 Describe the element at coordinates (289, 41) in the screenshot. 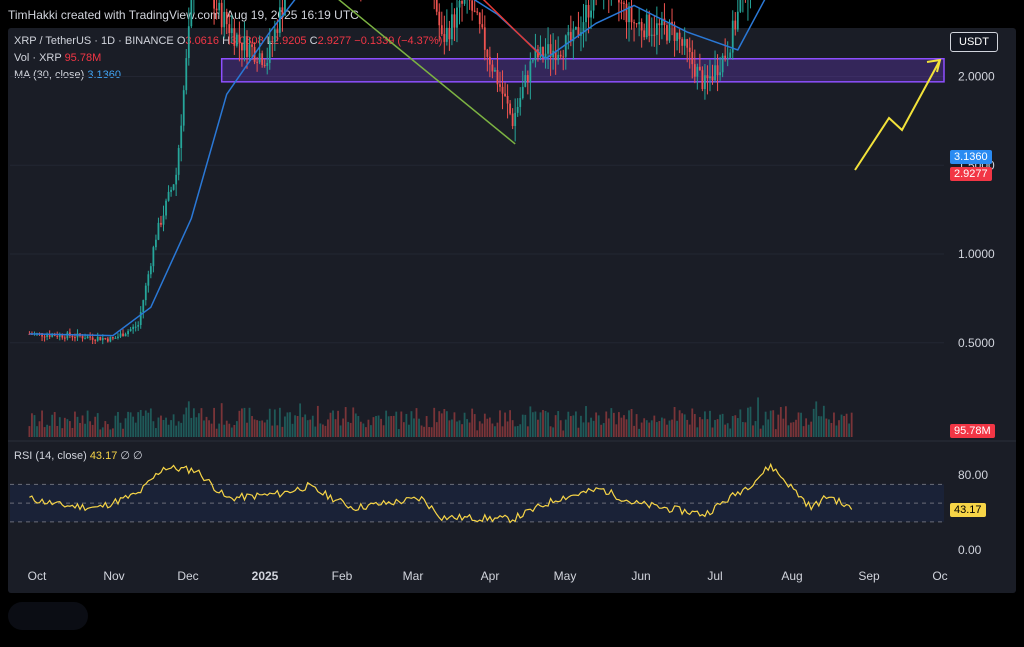

I see `low-value: 2.9205` at that location.